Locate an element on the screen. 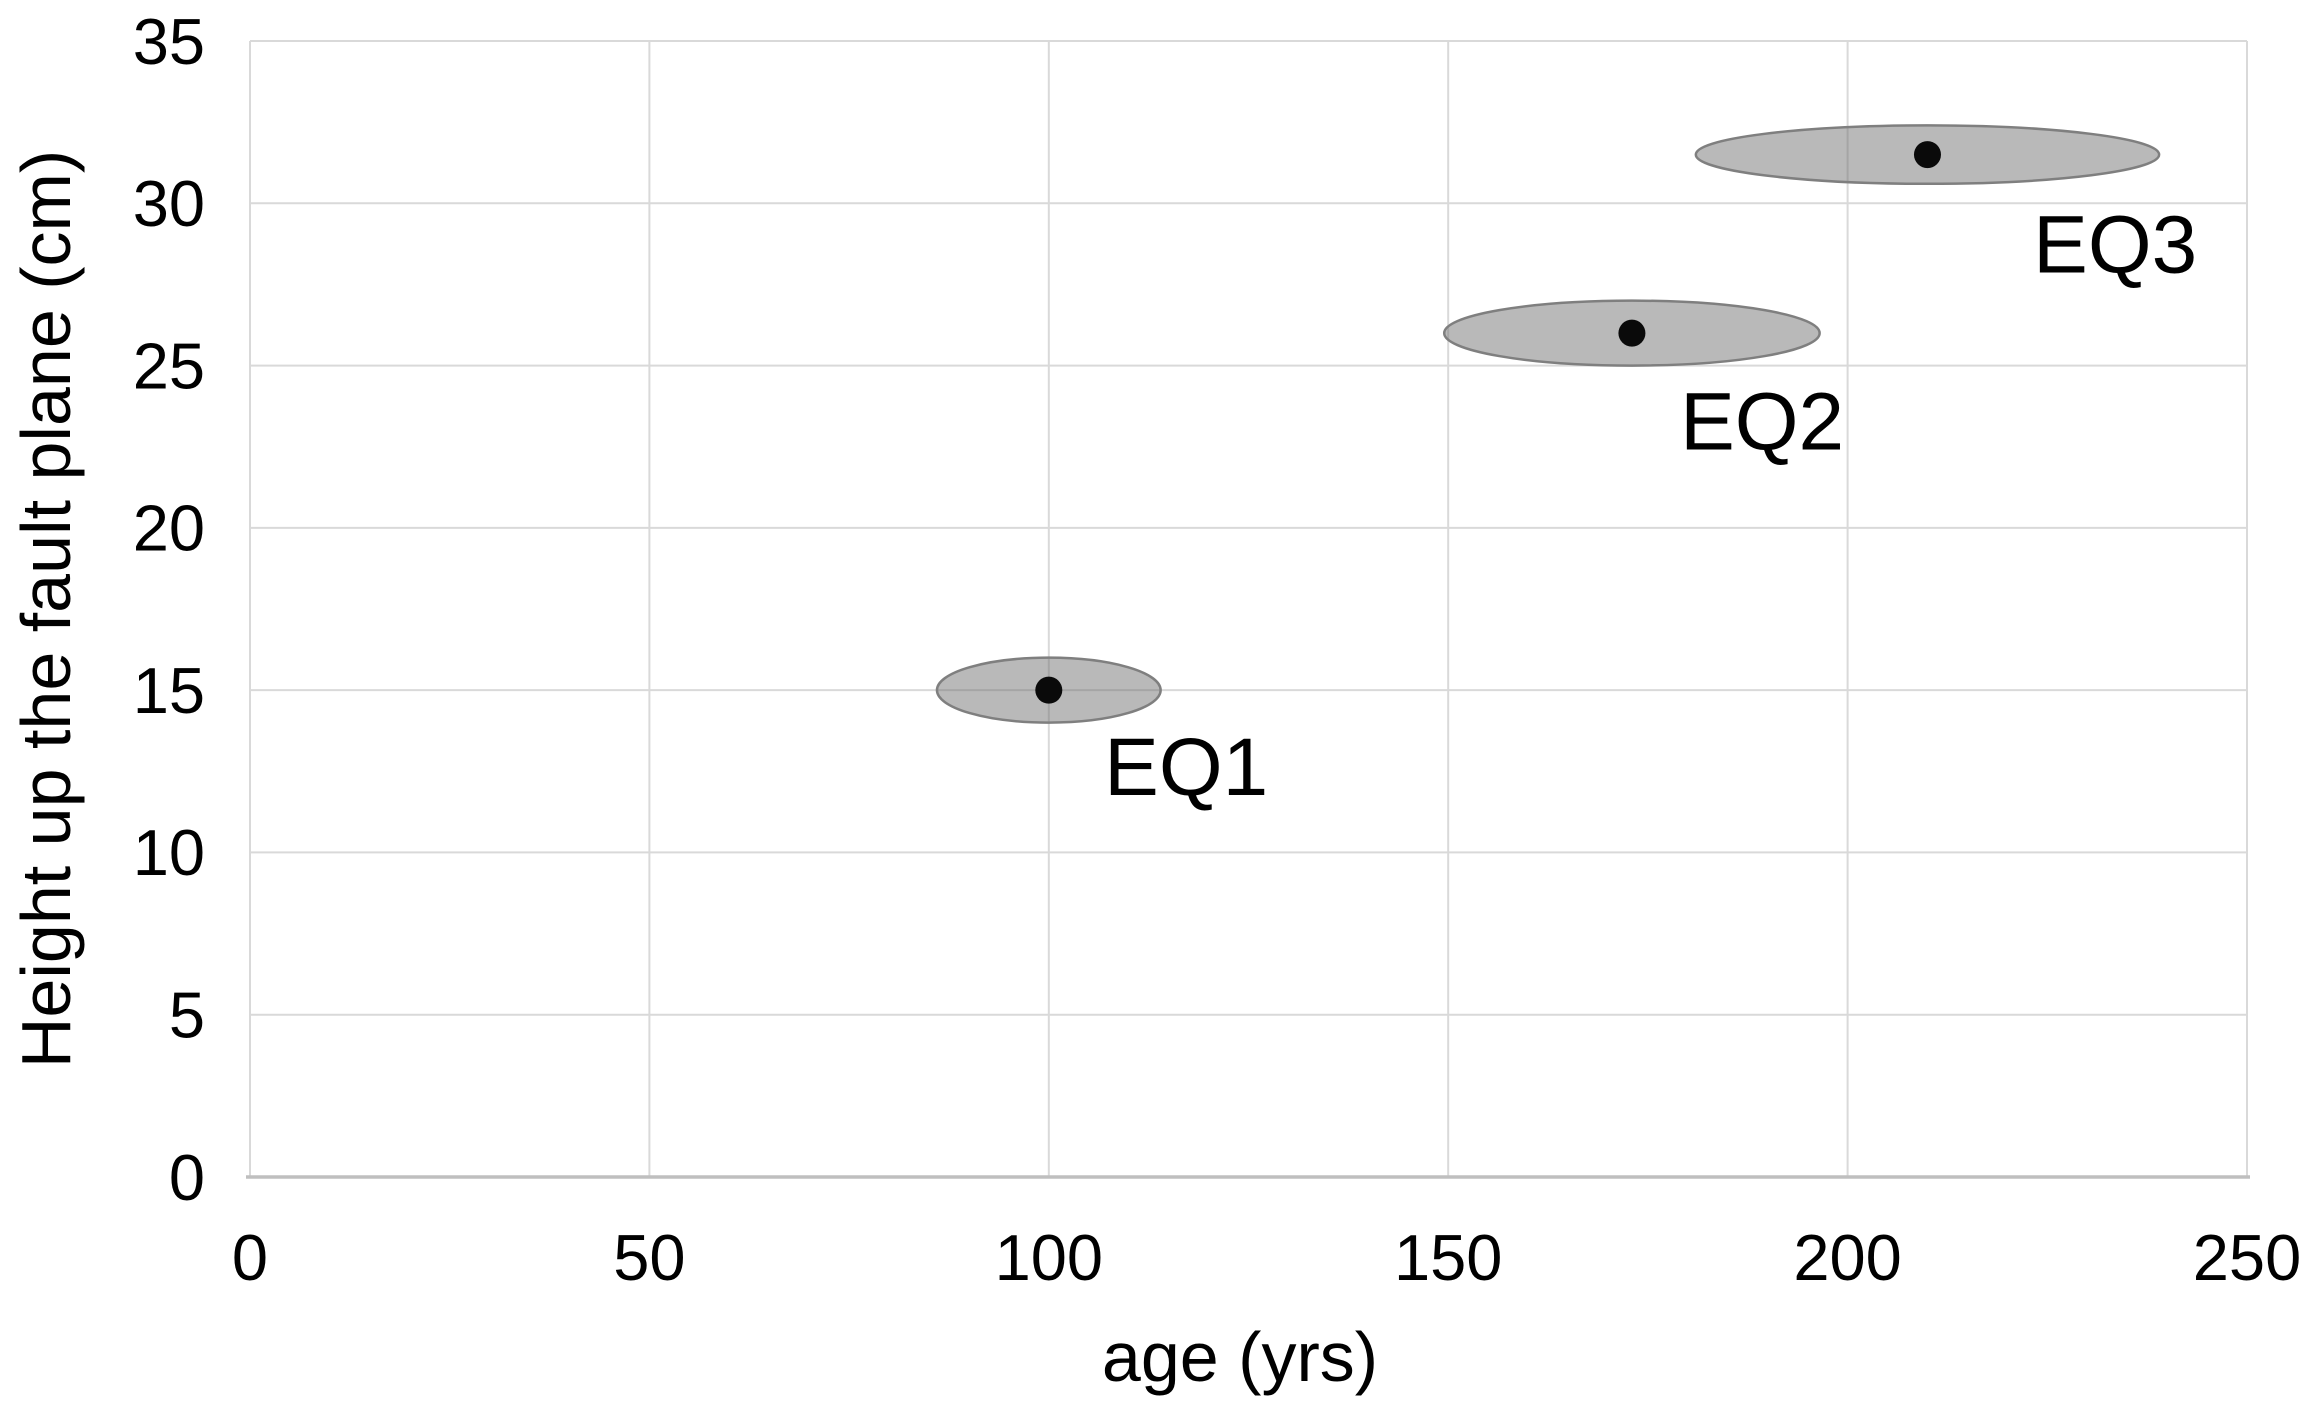 Image resolution: width=2308 pixels, height=1411 pixels. data-point-eq2 is located at coordinates (1632, 333).